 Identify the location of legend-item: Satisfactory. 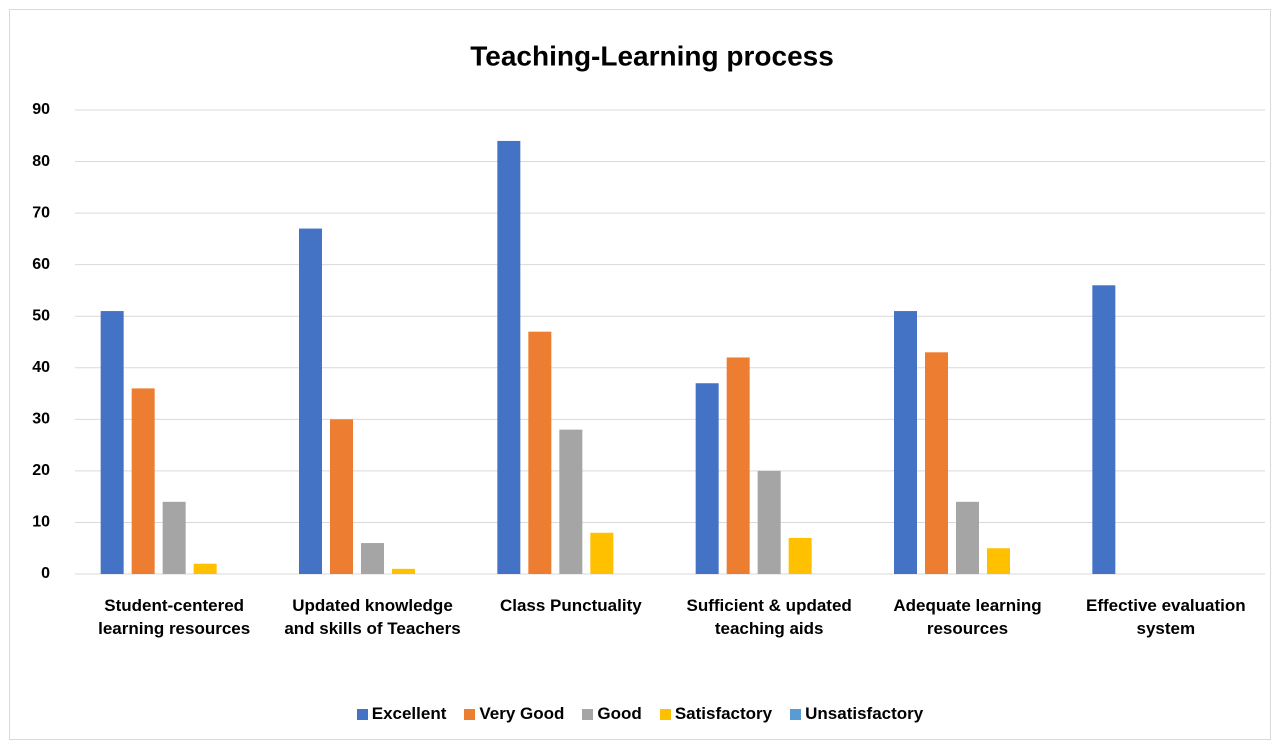
(716, 714).